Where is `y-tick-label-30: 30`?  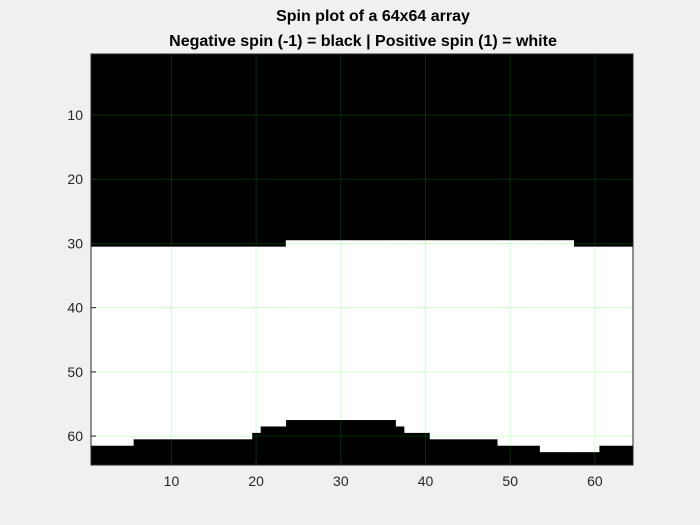 y-tick-label-30: 30 is located at coordinates (75, 243).